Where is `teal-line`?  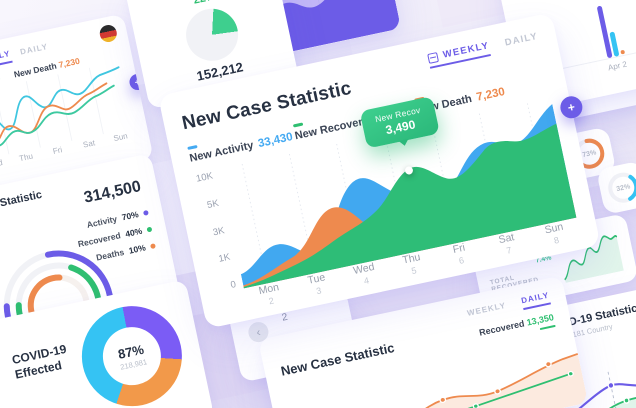 teal-line is located at coordinates (57, 121).